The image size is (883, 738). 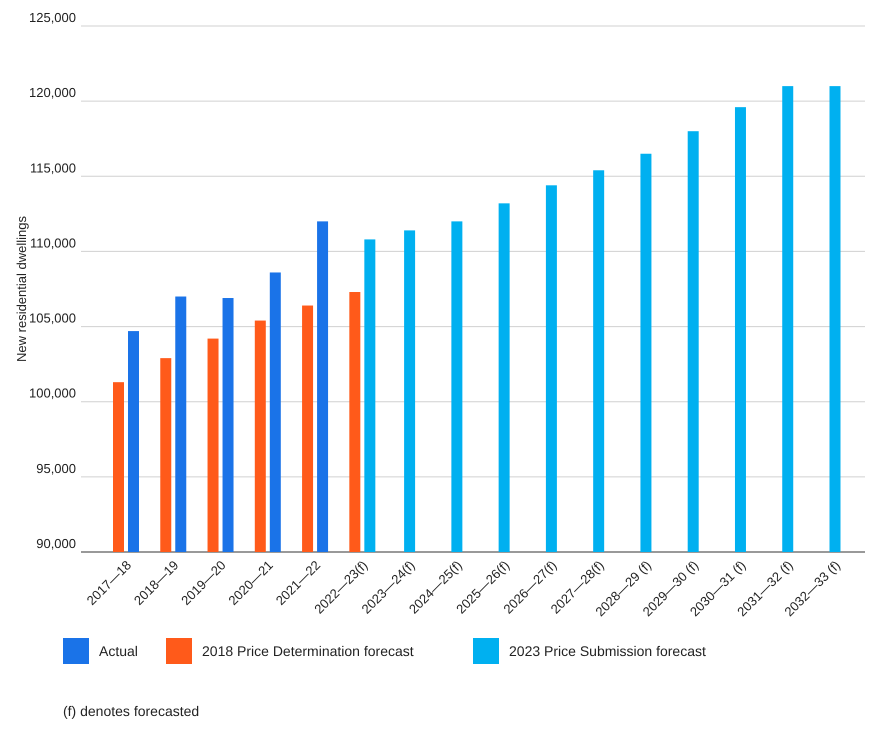 What do you see at coordinates (118, 651) in the screenshot?
I see `legend-label: Actual` at bounding box center [118, 651].